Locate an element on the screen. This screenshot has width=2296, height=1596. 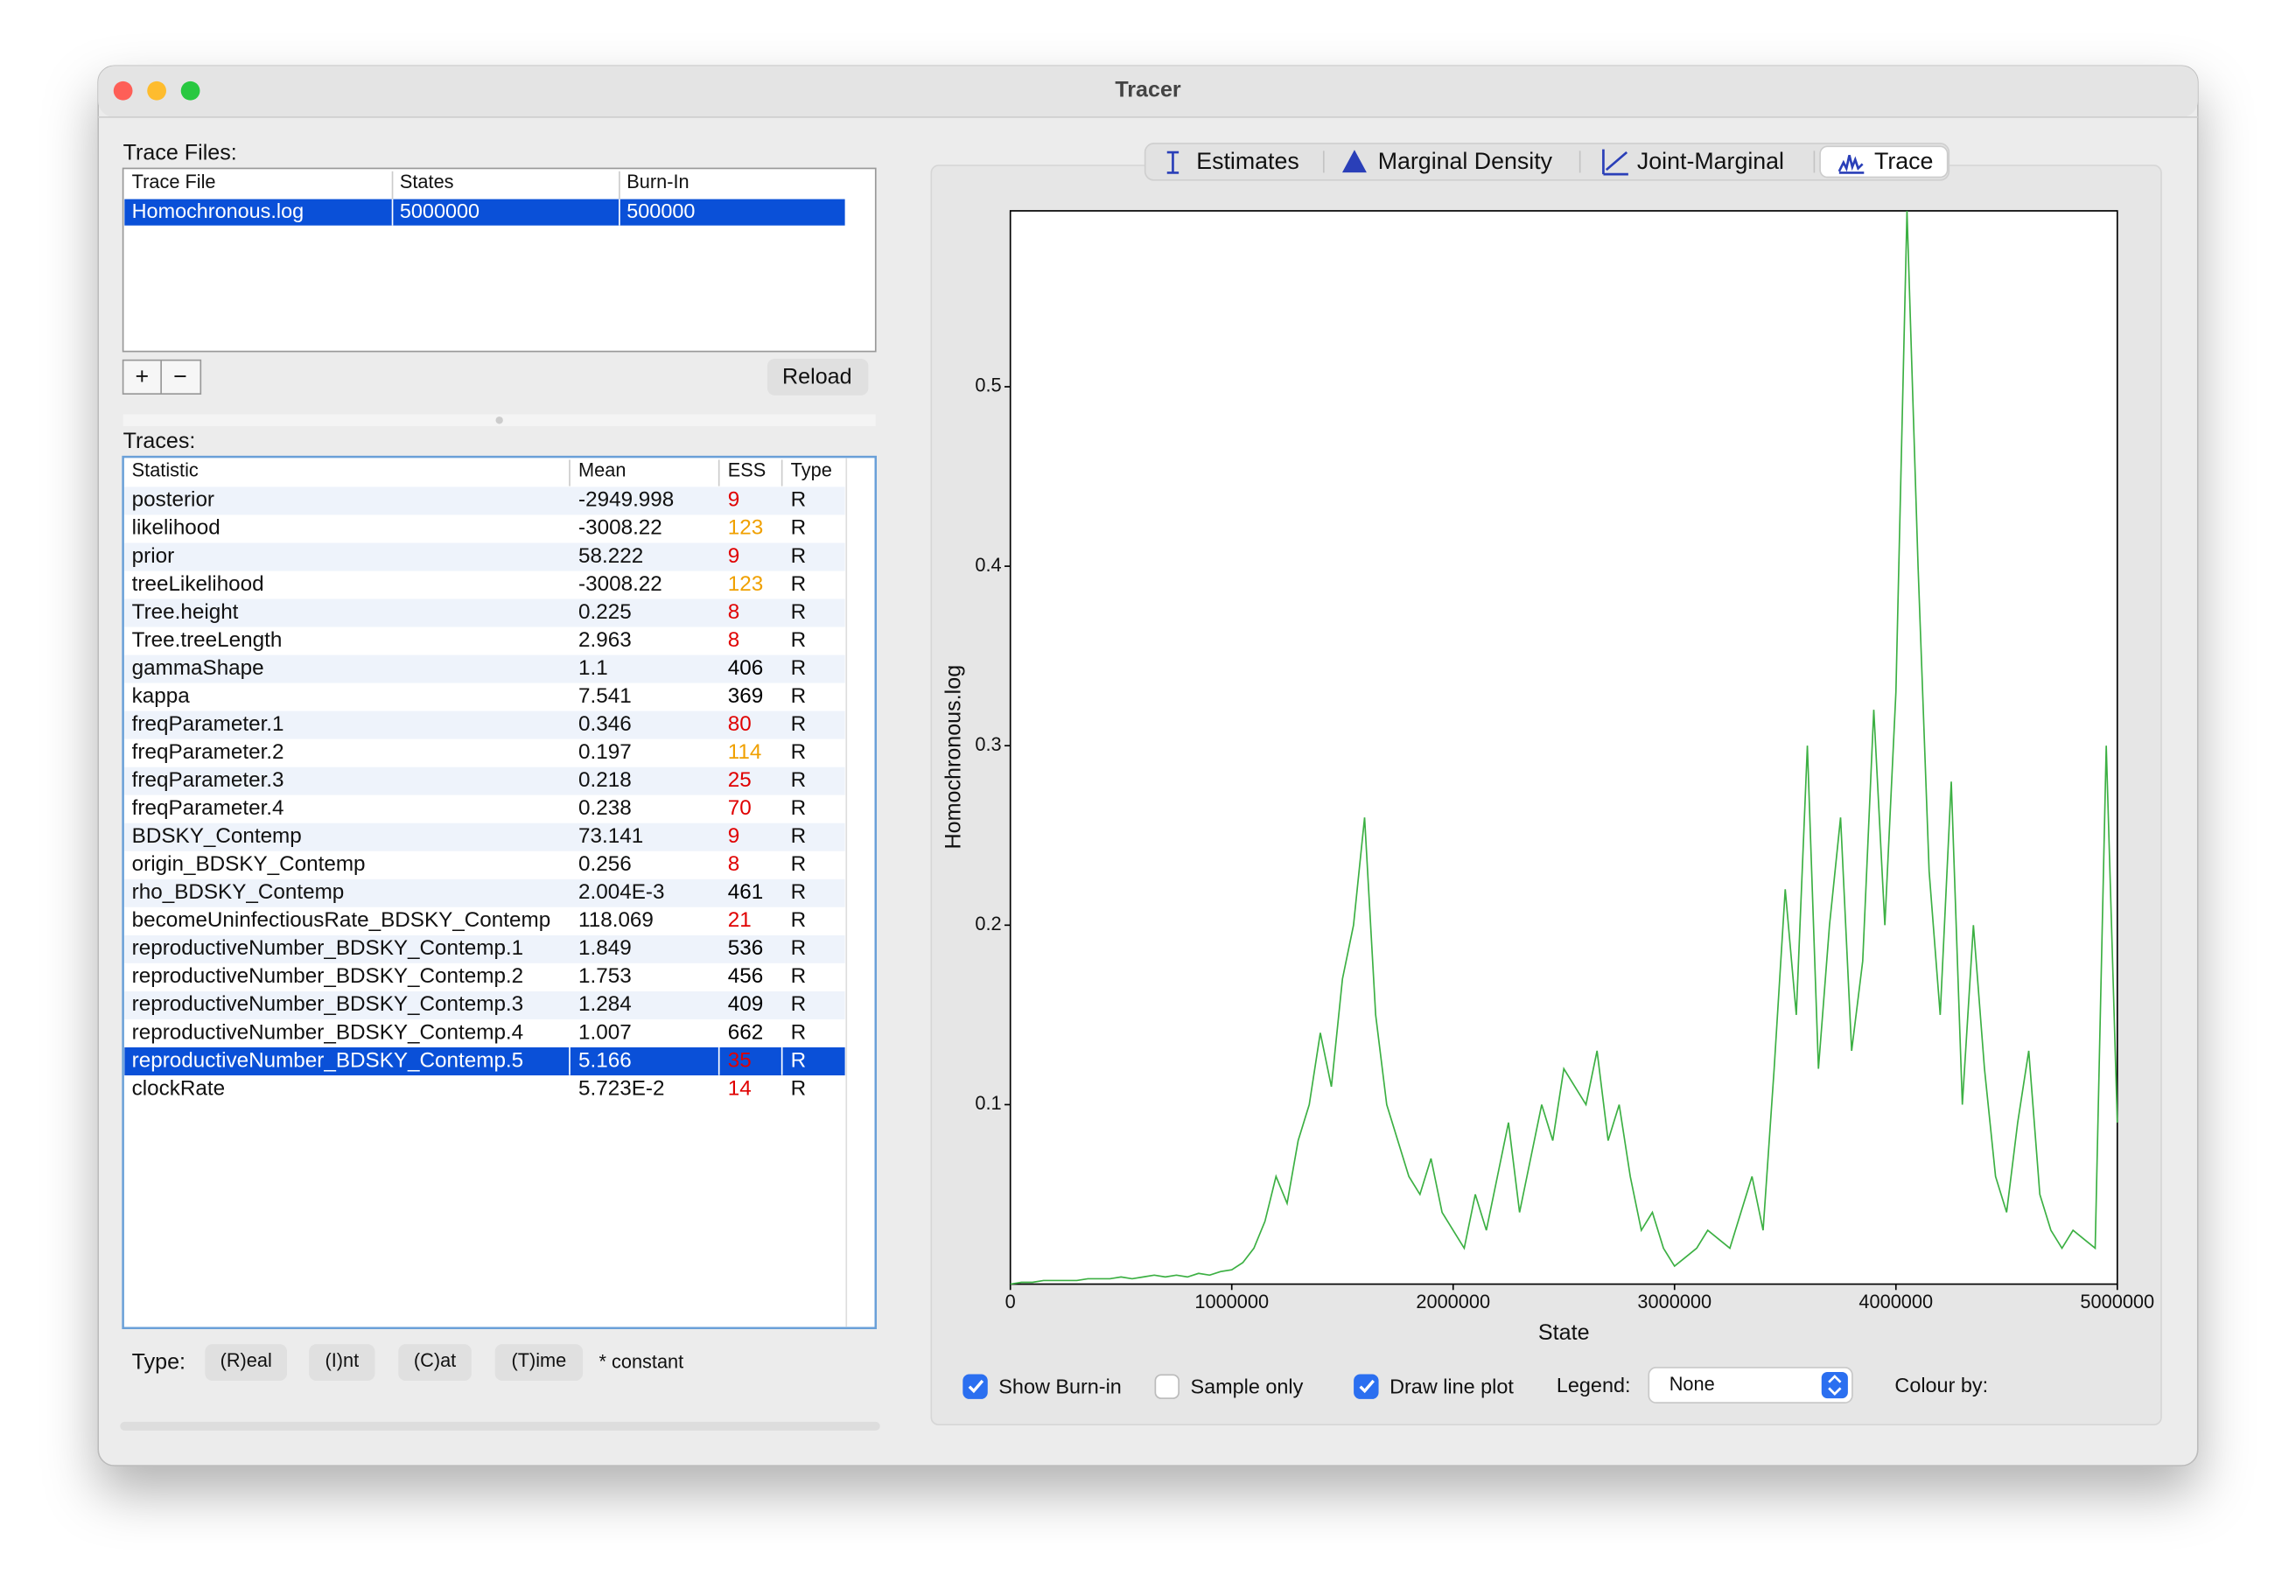
add-button: + is located at coordinates (143, 376).